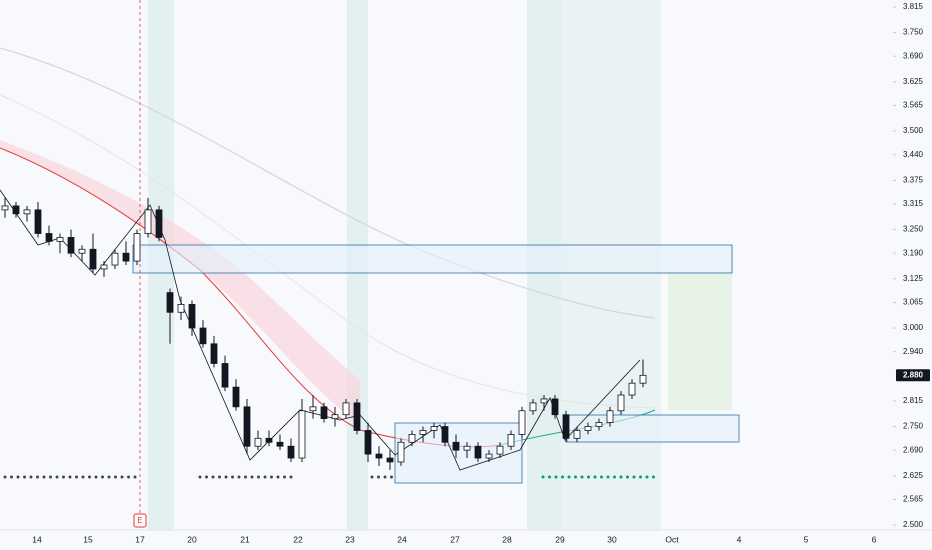 The height and width of the screenshot is (550, 932). What do you see at coordinates (672, 539) in the screenshot?
I see `x-tick-label: Oct` at bounding box center [672, 539].